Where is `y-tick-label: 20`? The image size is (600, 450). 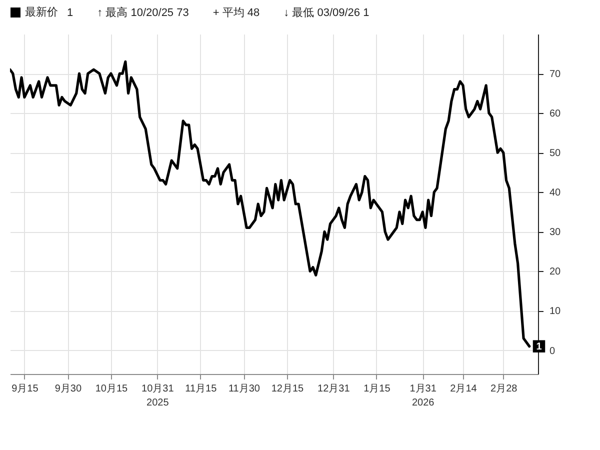
y-tick-label: 20 is located at coordinates (556, 272).